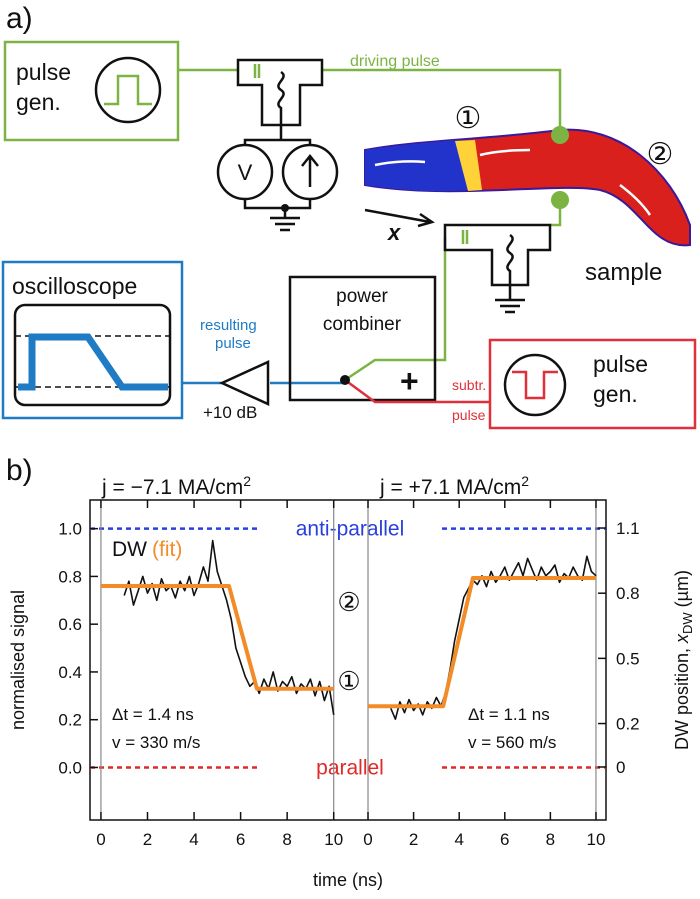  I want to click on chart-title: j = +7.1 MA/cm2, so click(454, 486).